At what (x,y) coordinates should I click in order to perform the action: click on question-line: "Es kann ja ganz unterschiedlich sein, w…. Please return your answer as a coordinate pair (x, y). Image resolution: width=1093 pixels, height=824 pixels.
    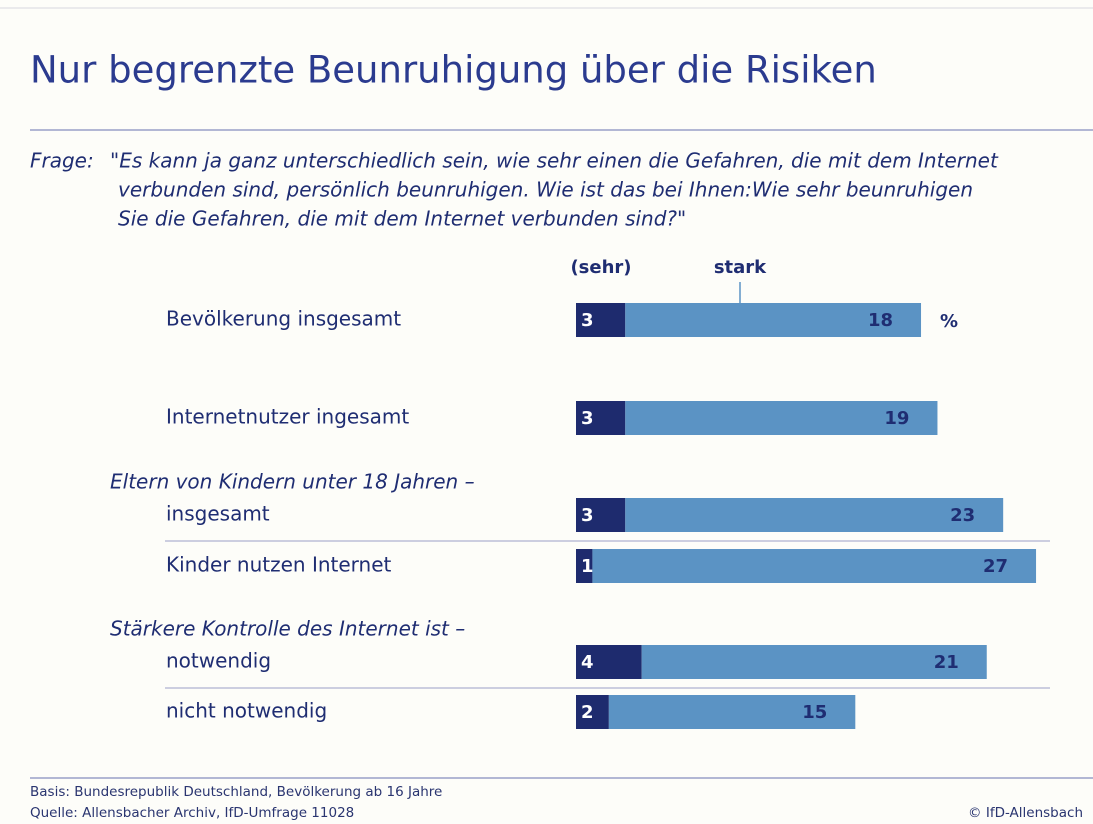
    Looking at the image, I should click on (554, 161).